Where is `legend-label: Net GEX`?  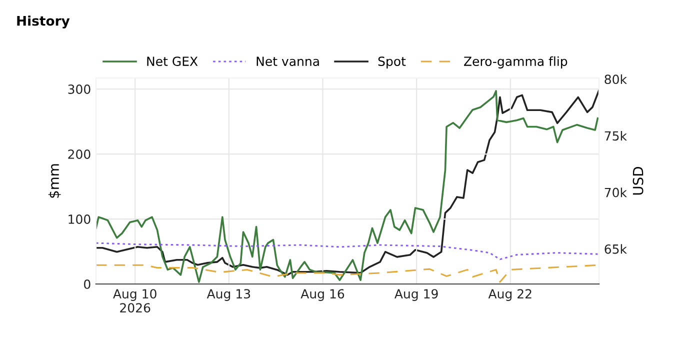 legend-label: Net GEX is located at coordinates (172, 61).